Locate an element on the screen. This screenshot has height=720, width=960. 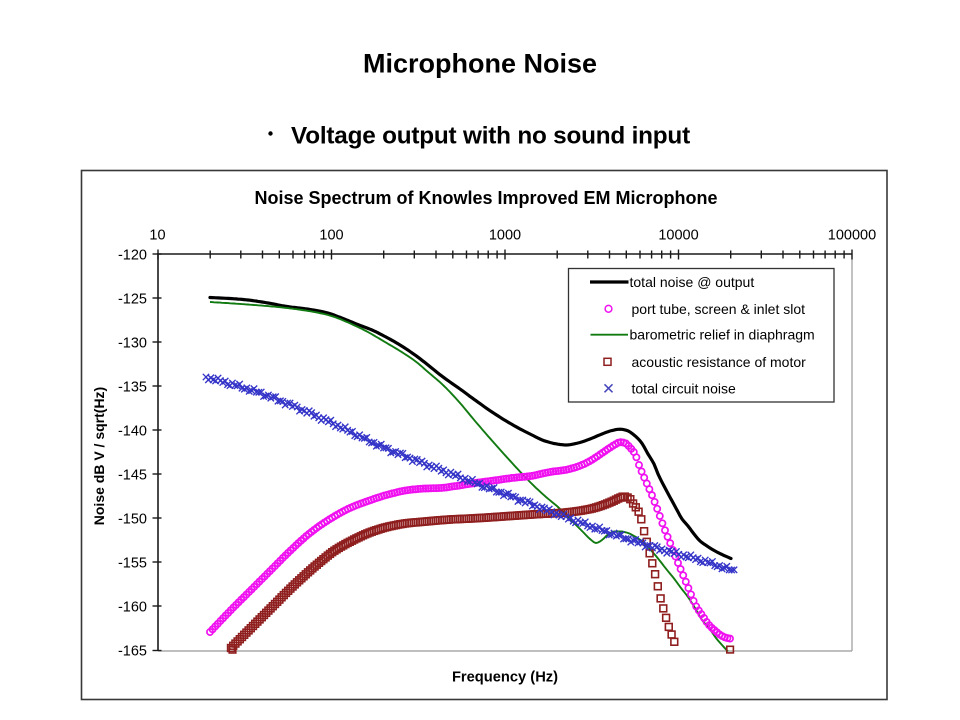
svg-text: -145 is located at coordinates (132, 475).